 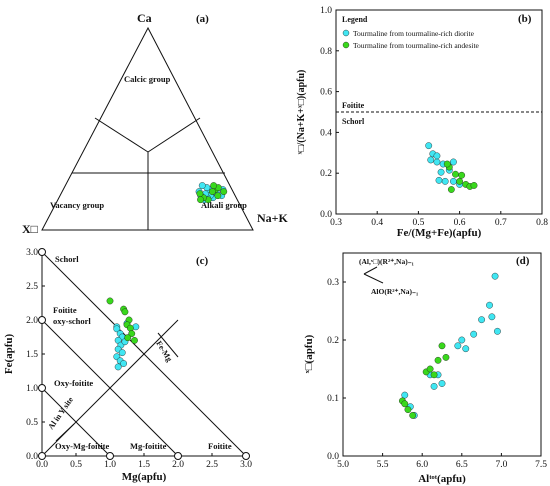 I want to click on x-tick-label: 0.8, so click(x=542, y=223).